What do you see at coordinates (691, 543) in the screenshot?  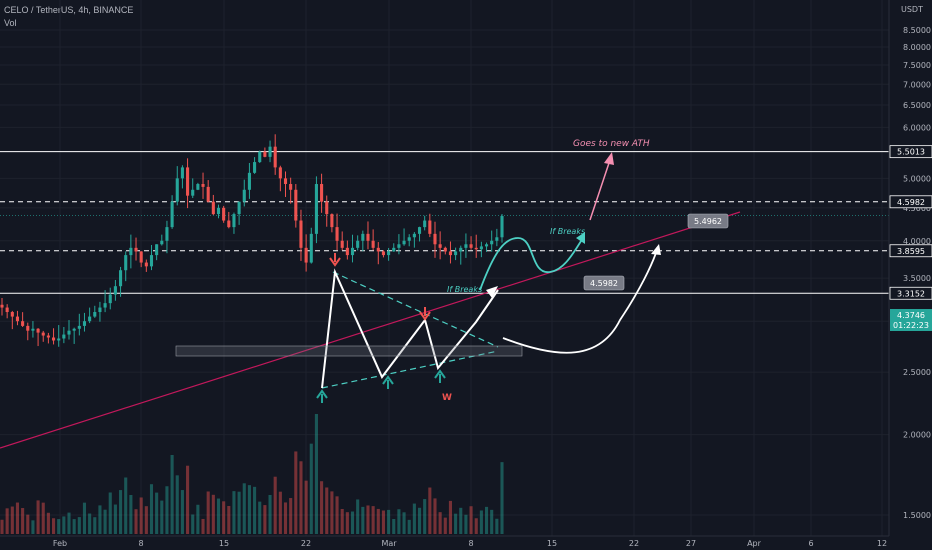 I see `x-tick-8: 27` at bounding box center [691, 543].